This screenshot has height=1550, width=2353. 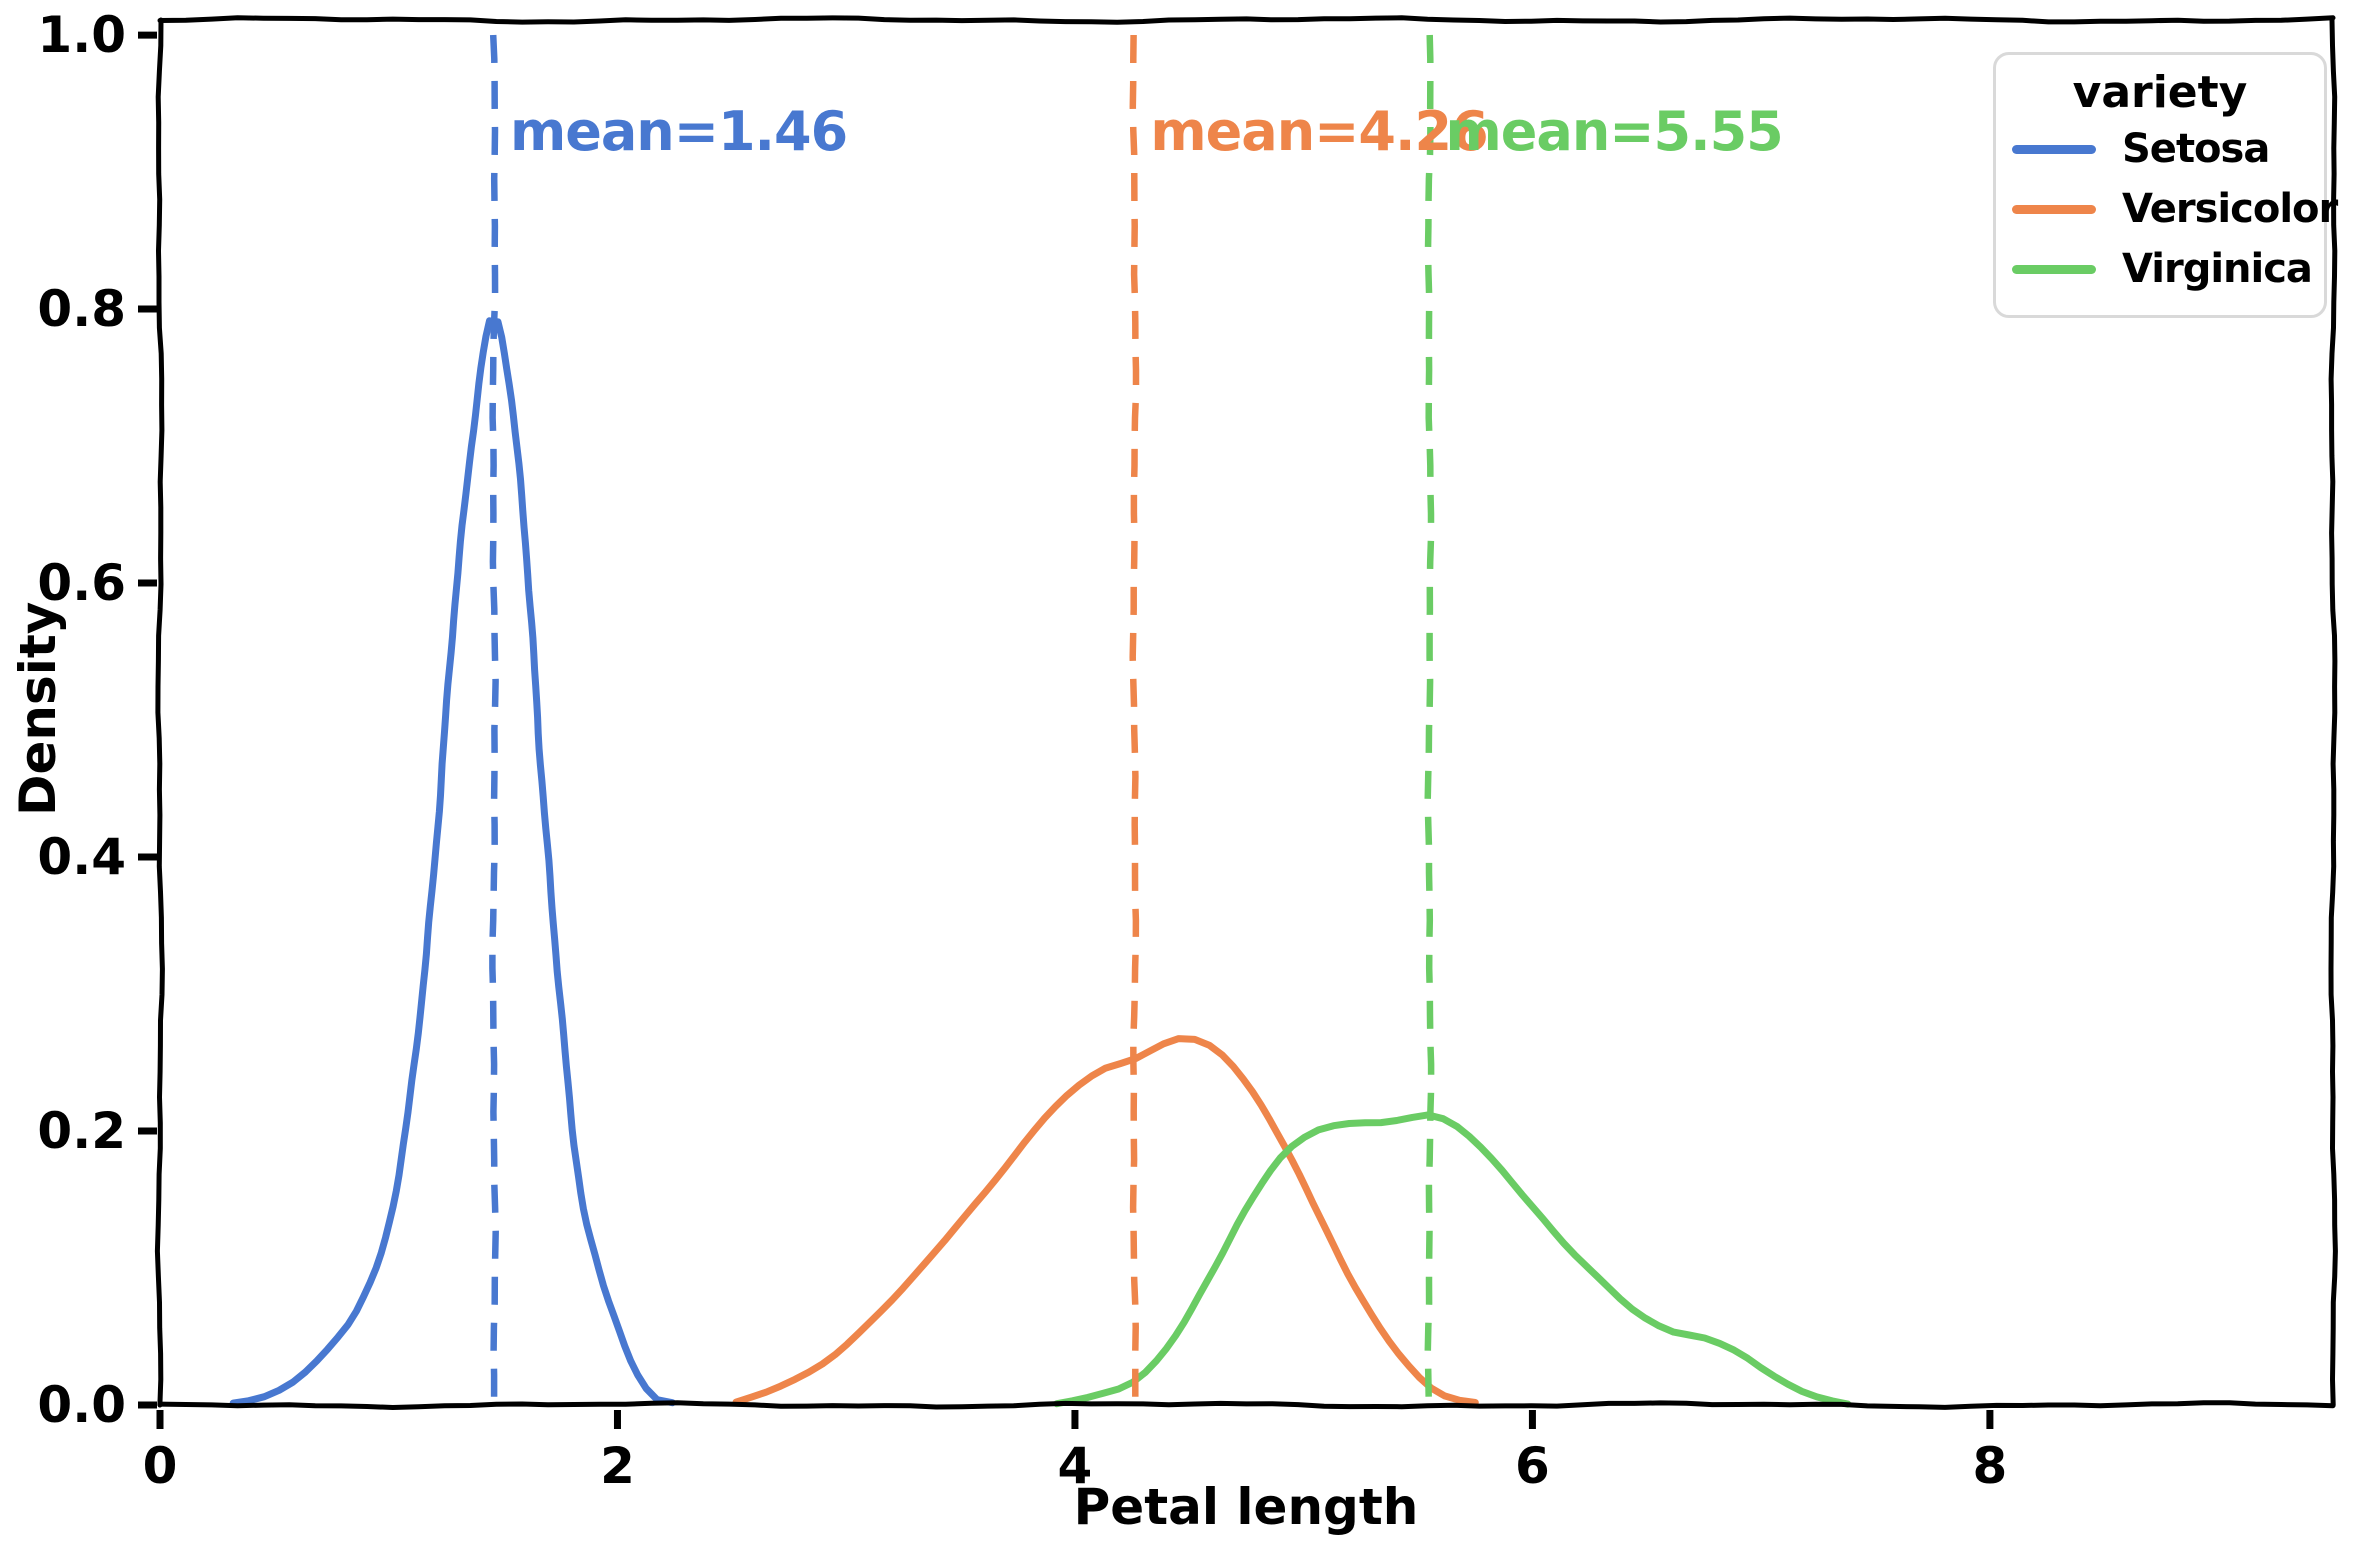 What do you see at coordinates (1532, 1466) in the screenshot?
I see `x-tick-label: 6` at bounding box center [1532, 1466].